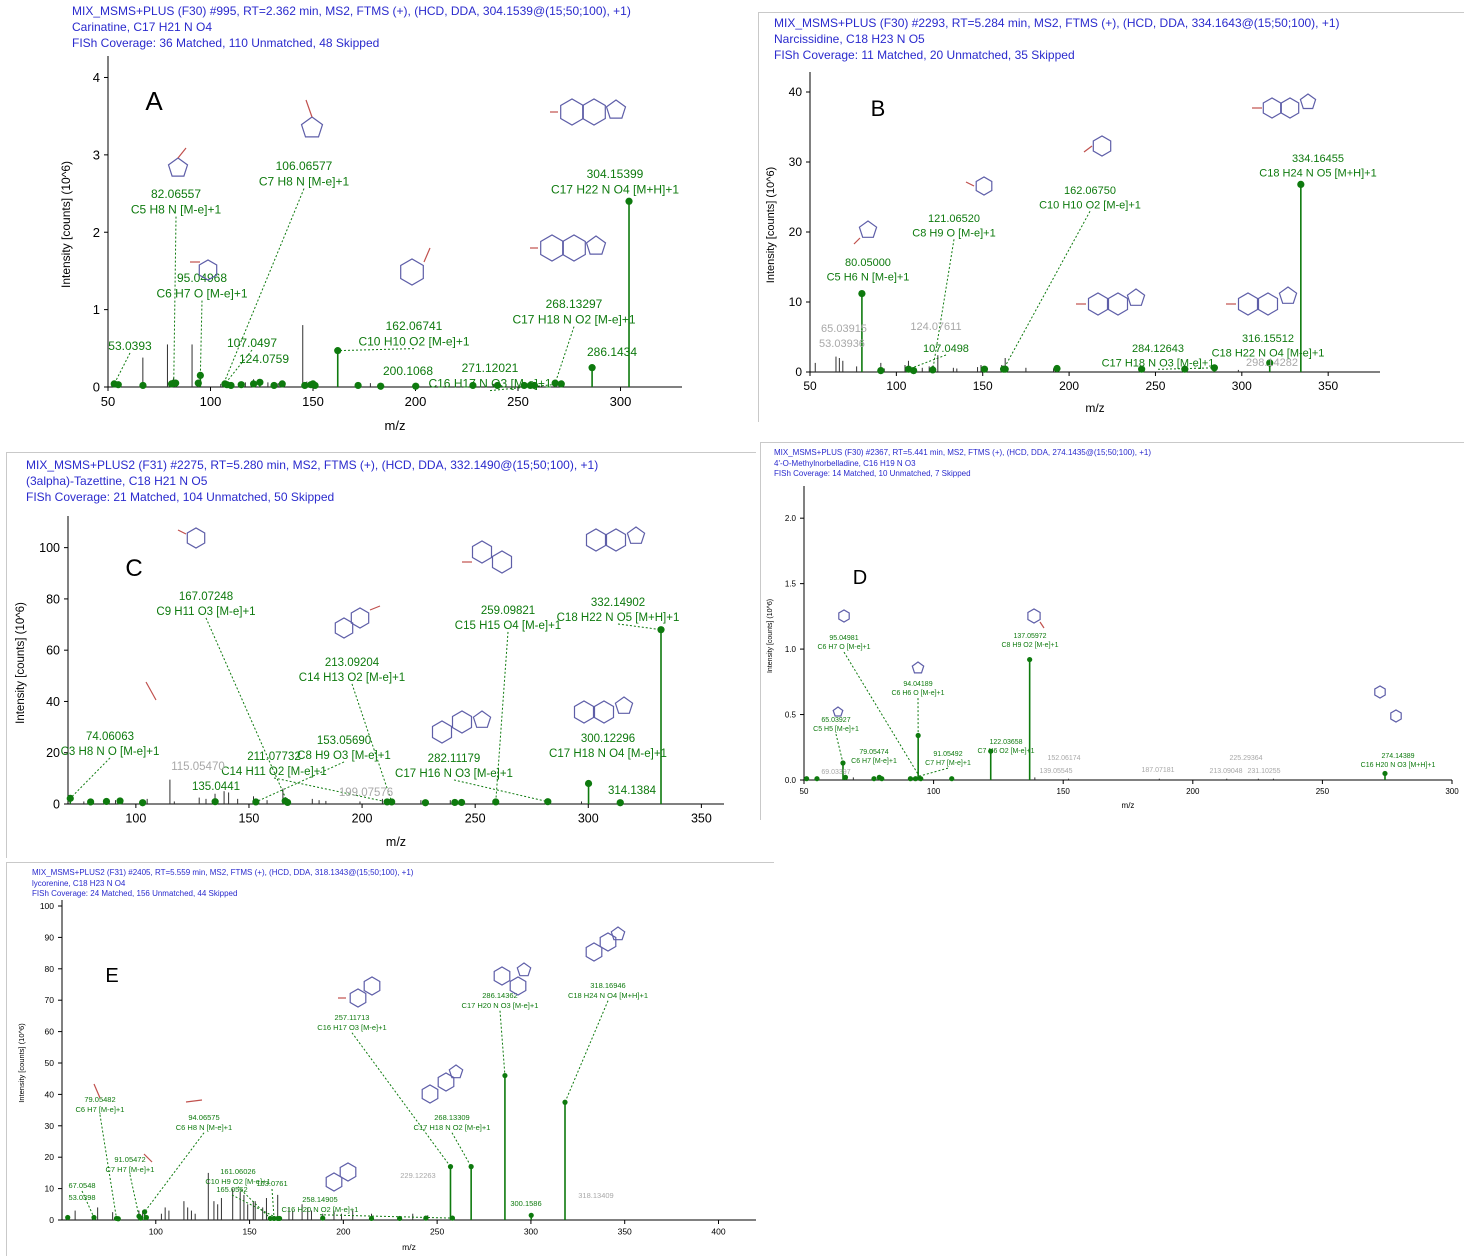  Describe the element at coordinates (946, 349) in the screenshot. I see `panel-B-peak-label-mz: 107.0498` at that location.